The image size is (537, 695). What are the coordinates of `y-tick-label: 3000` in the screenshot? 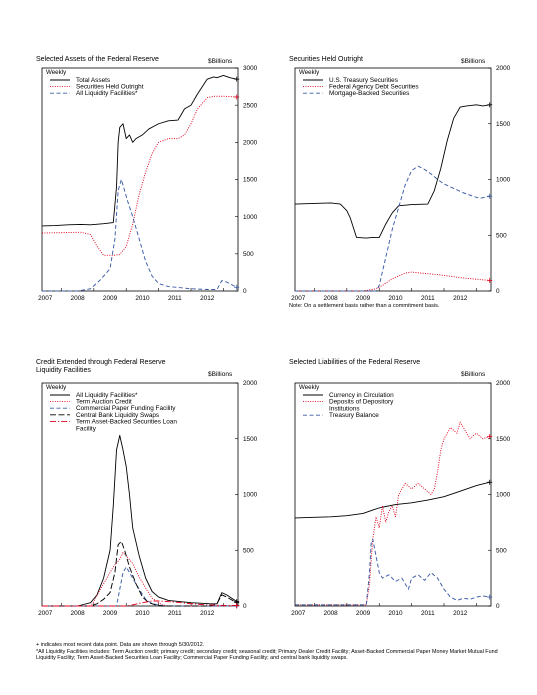 It's located at (250, 68).